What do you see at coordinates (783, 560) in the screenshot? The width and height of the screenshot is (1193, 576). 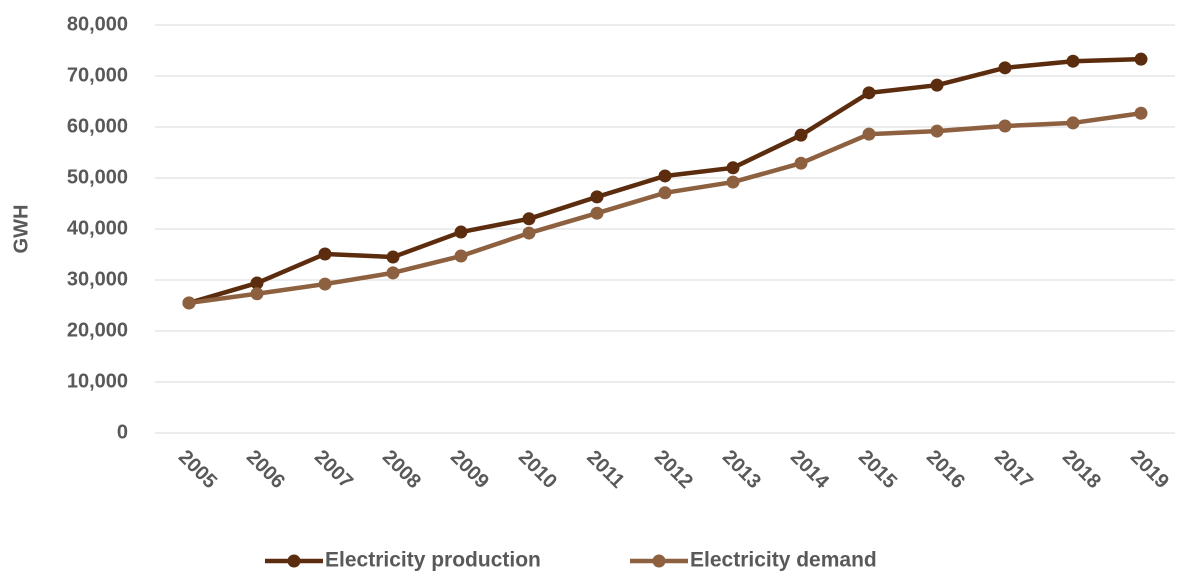 I see `legend-label: Electricity demand` at bounding box center [783, 560].